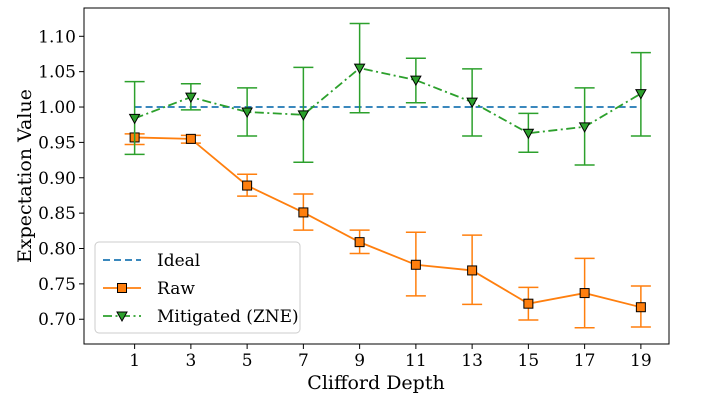 The width and height of the screenshot is (702, 412). I want to click on legend-marker-mitigated-zne, so click(122, 317).